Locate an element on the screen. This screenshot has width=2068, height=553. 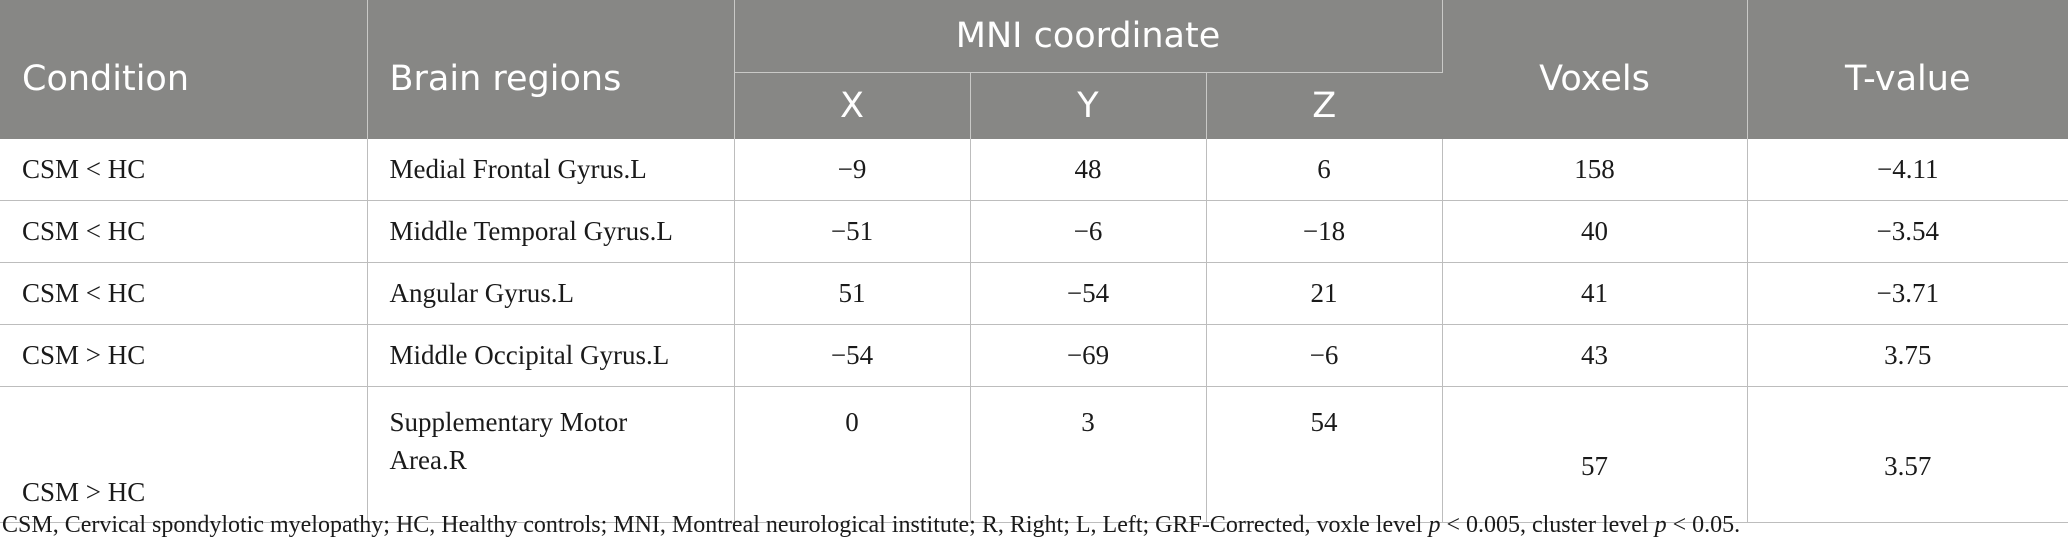
cell-y: −69 is located at coordinates (1088, 355).